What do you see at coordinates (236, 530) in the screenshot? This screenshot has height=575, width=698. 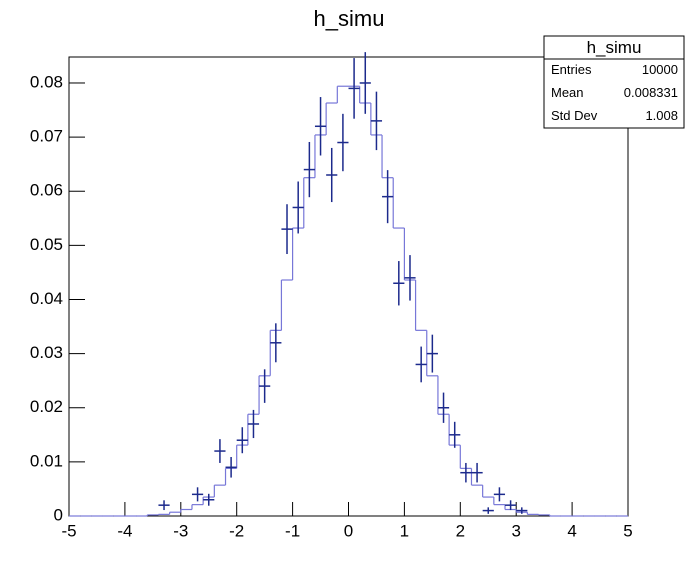 I see `x-tick-label: -2` at bounding box center [236, 530].